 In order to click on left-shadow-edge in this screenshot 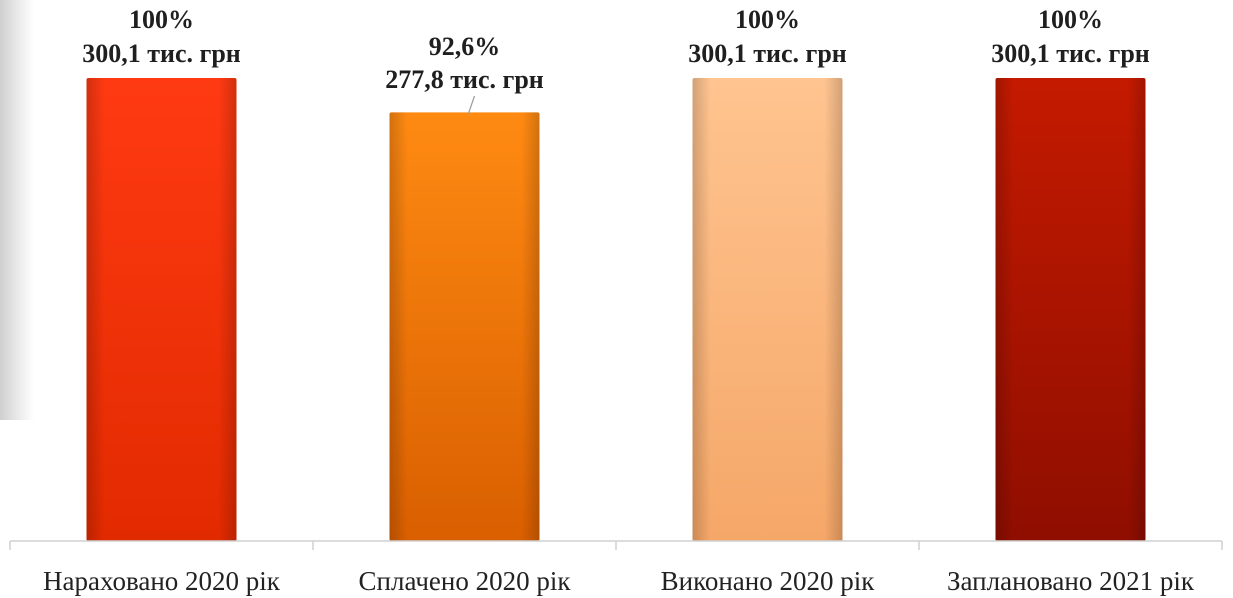, I will do `click(17, 210)`.